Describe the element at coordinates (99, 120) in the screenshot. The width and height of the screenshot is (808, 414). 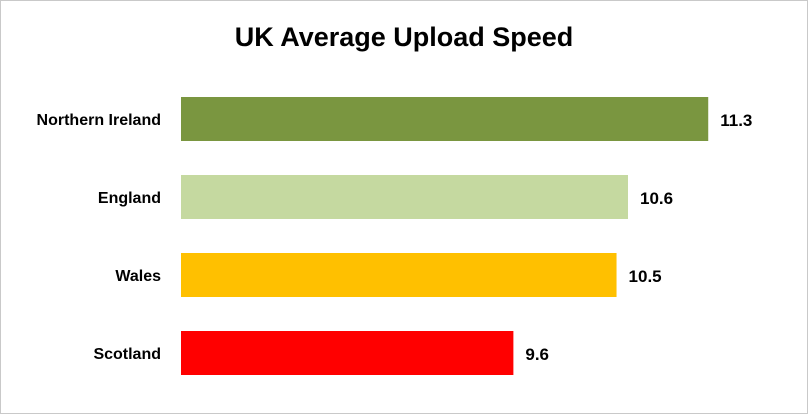
I see `category-label-northern-ireland: Northern Ireland` at that location.